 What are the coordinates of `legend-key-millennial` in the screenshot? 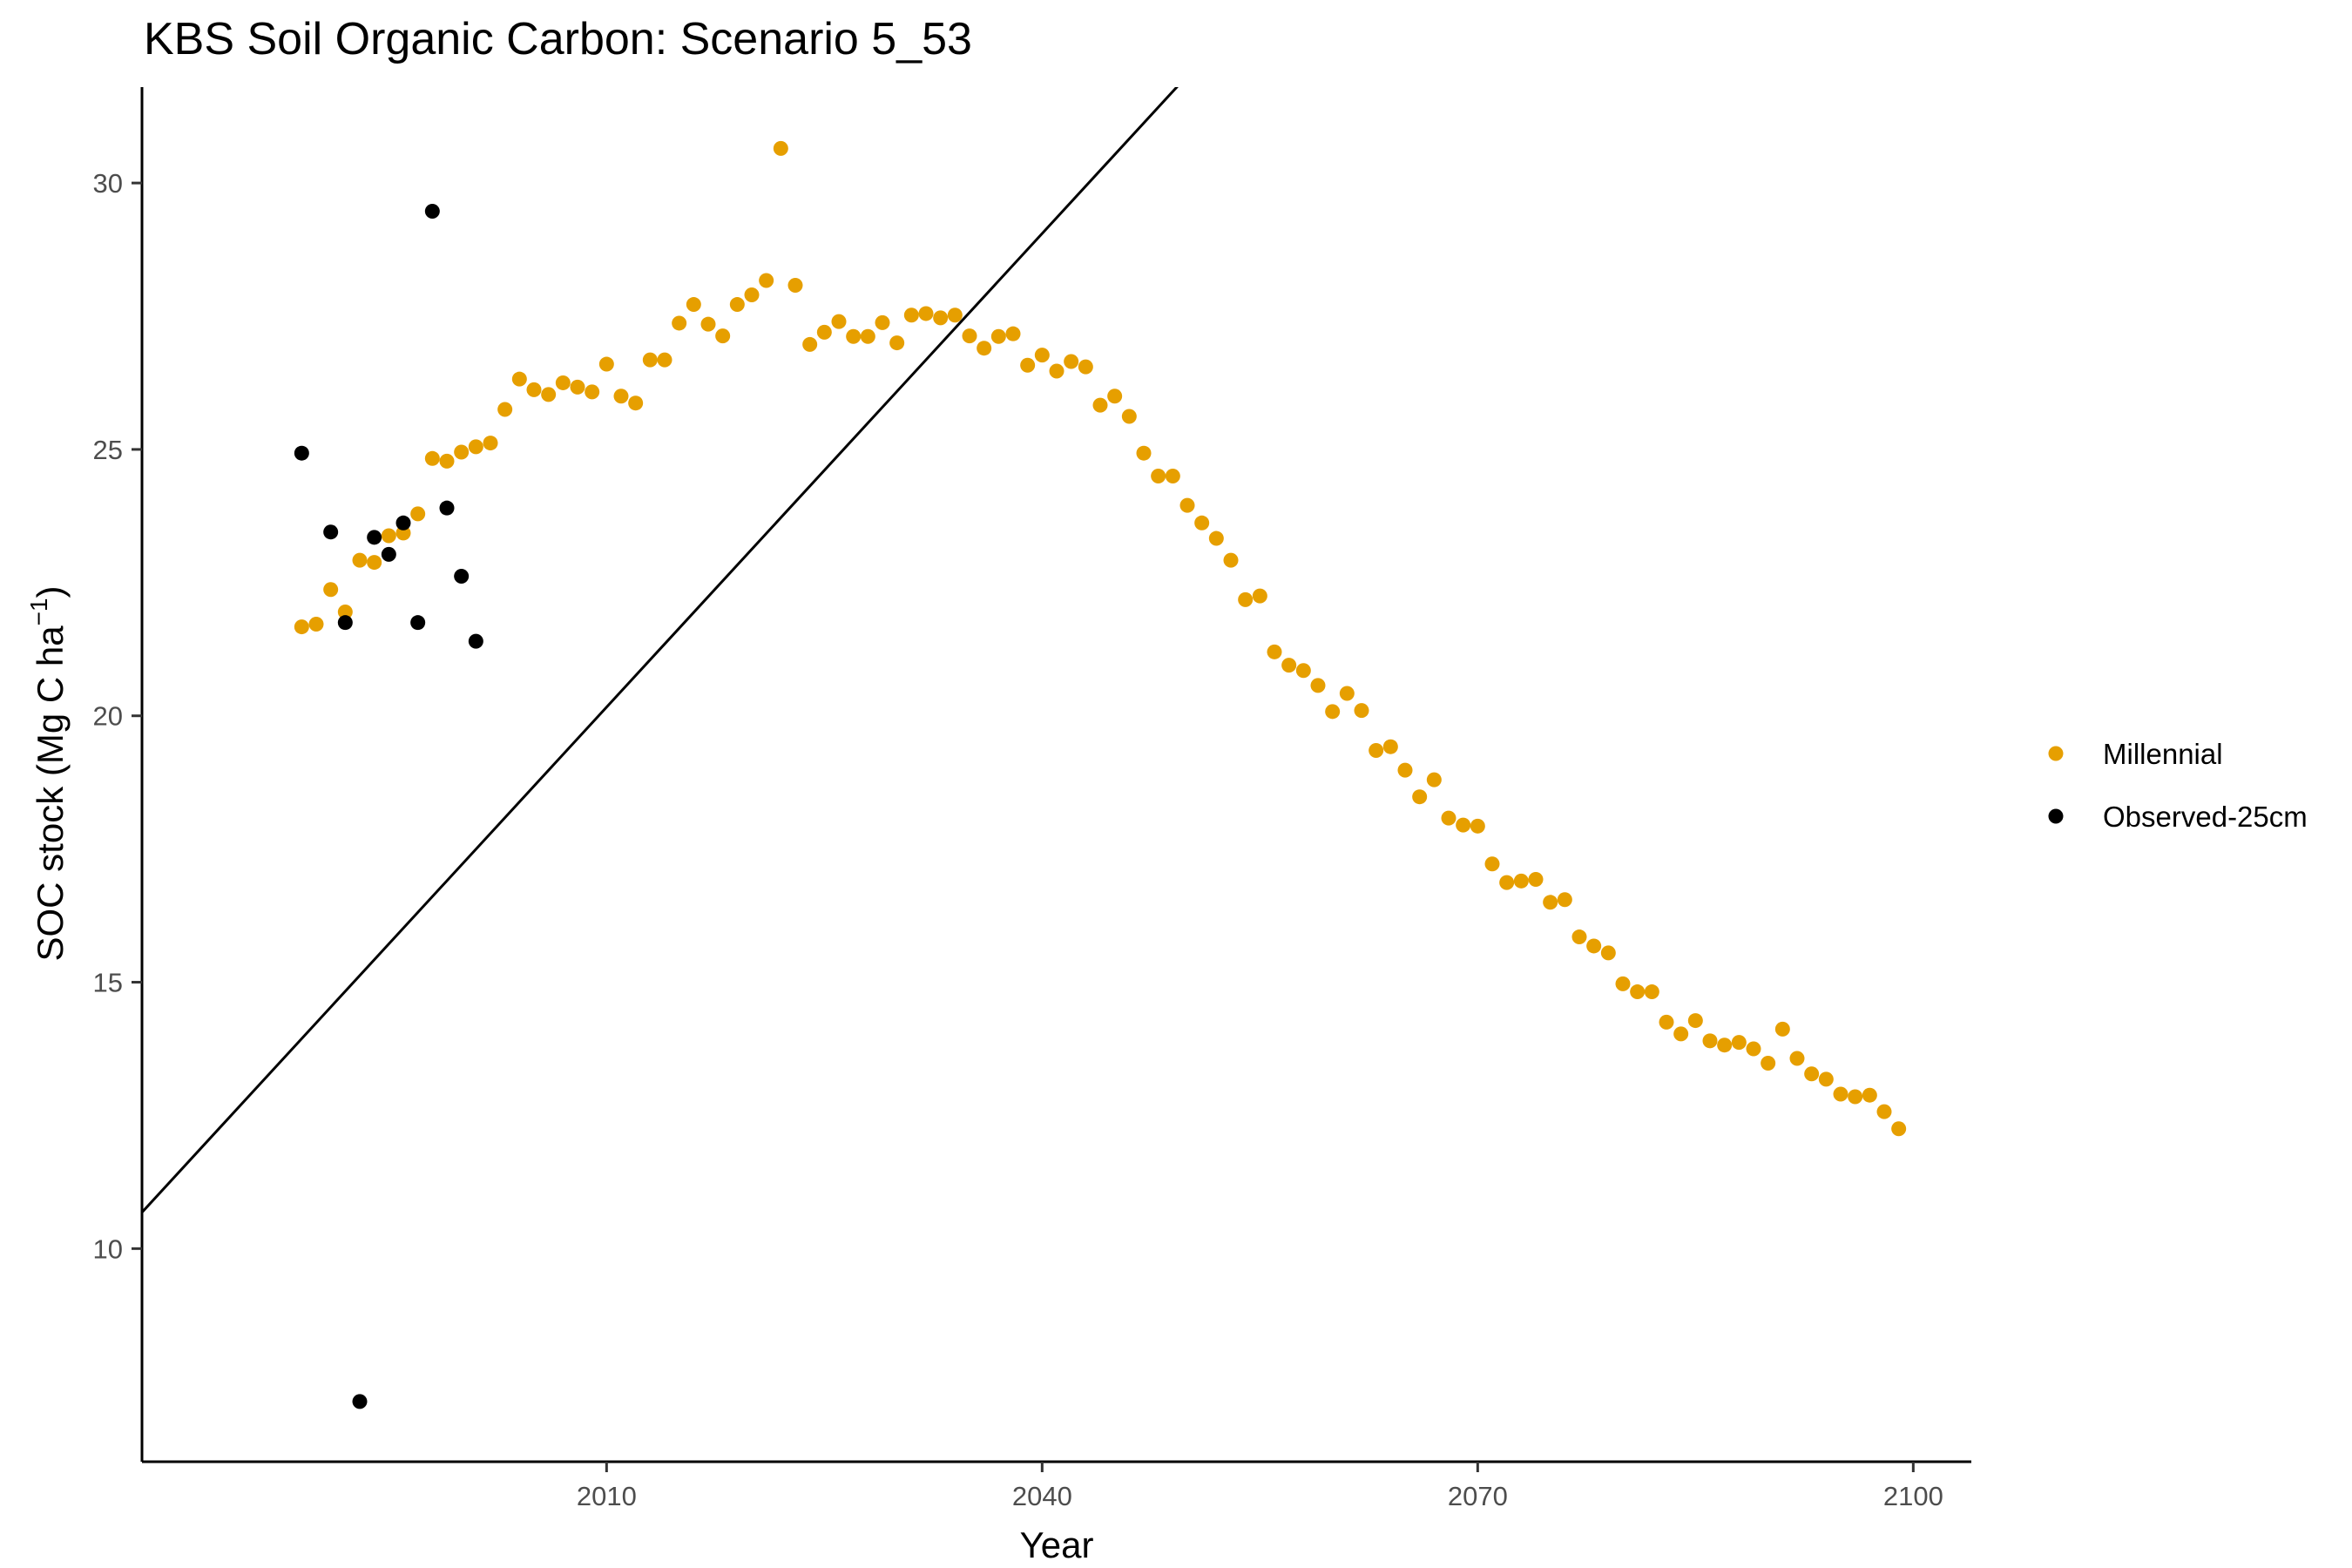 It's located at (2056, 753).